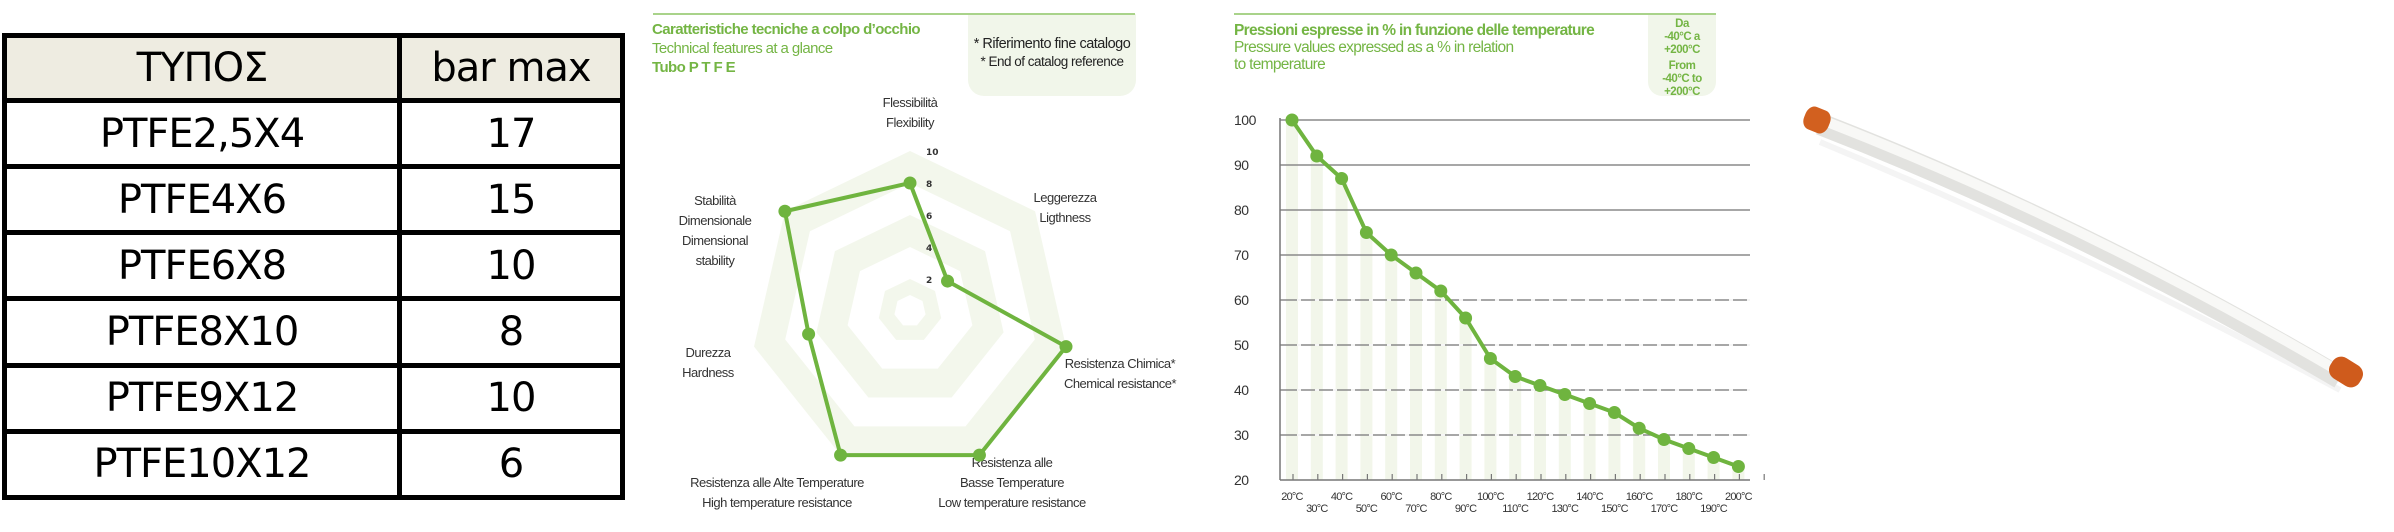  What do you see at coordinates (694, 67) in the screenshot?
I see `product-name: Tubo P T F E` at bounding box center [694, 67].